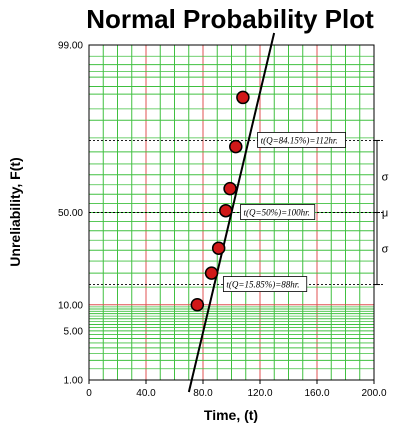 This screenshot has width=400, height=432. I want to click on y-tick-label: 10.00, so click(70, 305).